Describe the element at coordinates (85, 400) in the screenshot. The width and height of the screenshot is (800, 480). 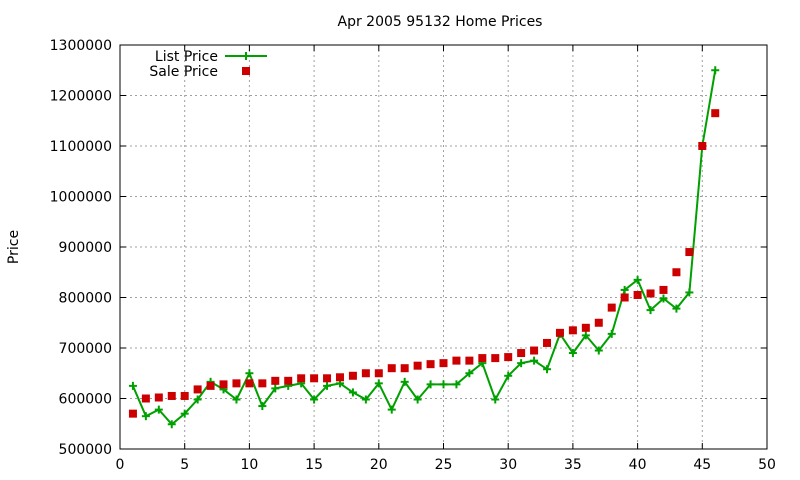
I see `y-tick-label: 600000` at that location.